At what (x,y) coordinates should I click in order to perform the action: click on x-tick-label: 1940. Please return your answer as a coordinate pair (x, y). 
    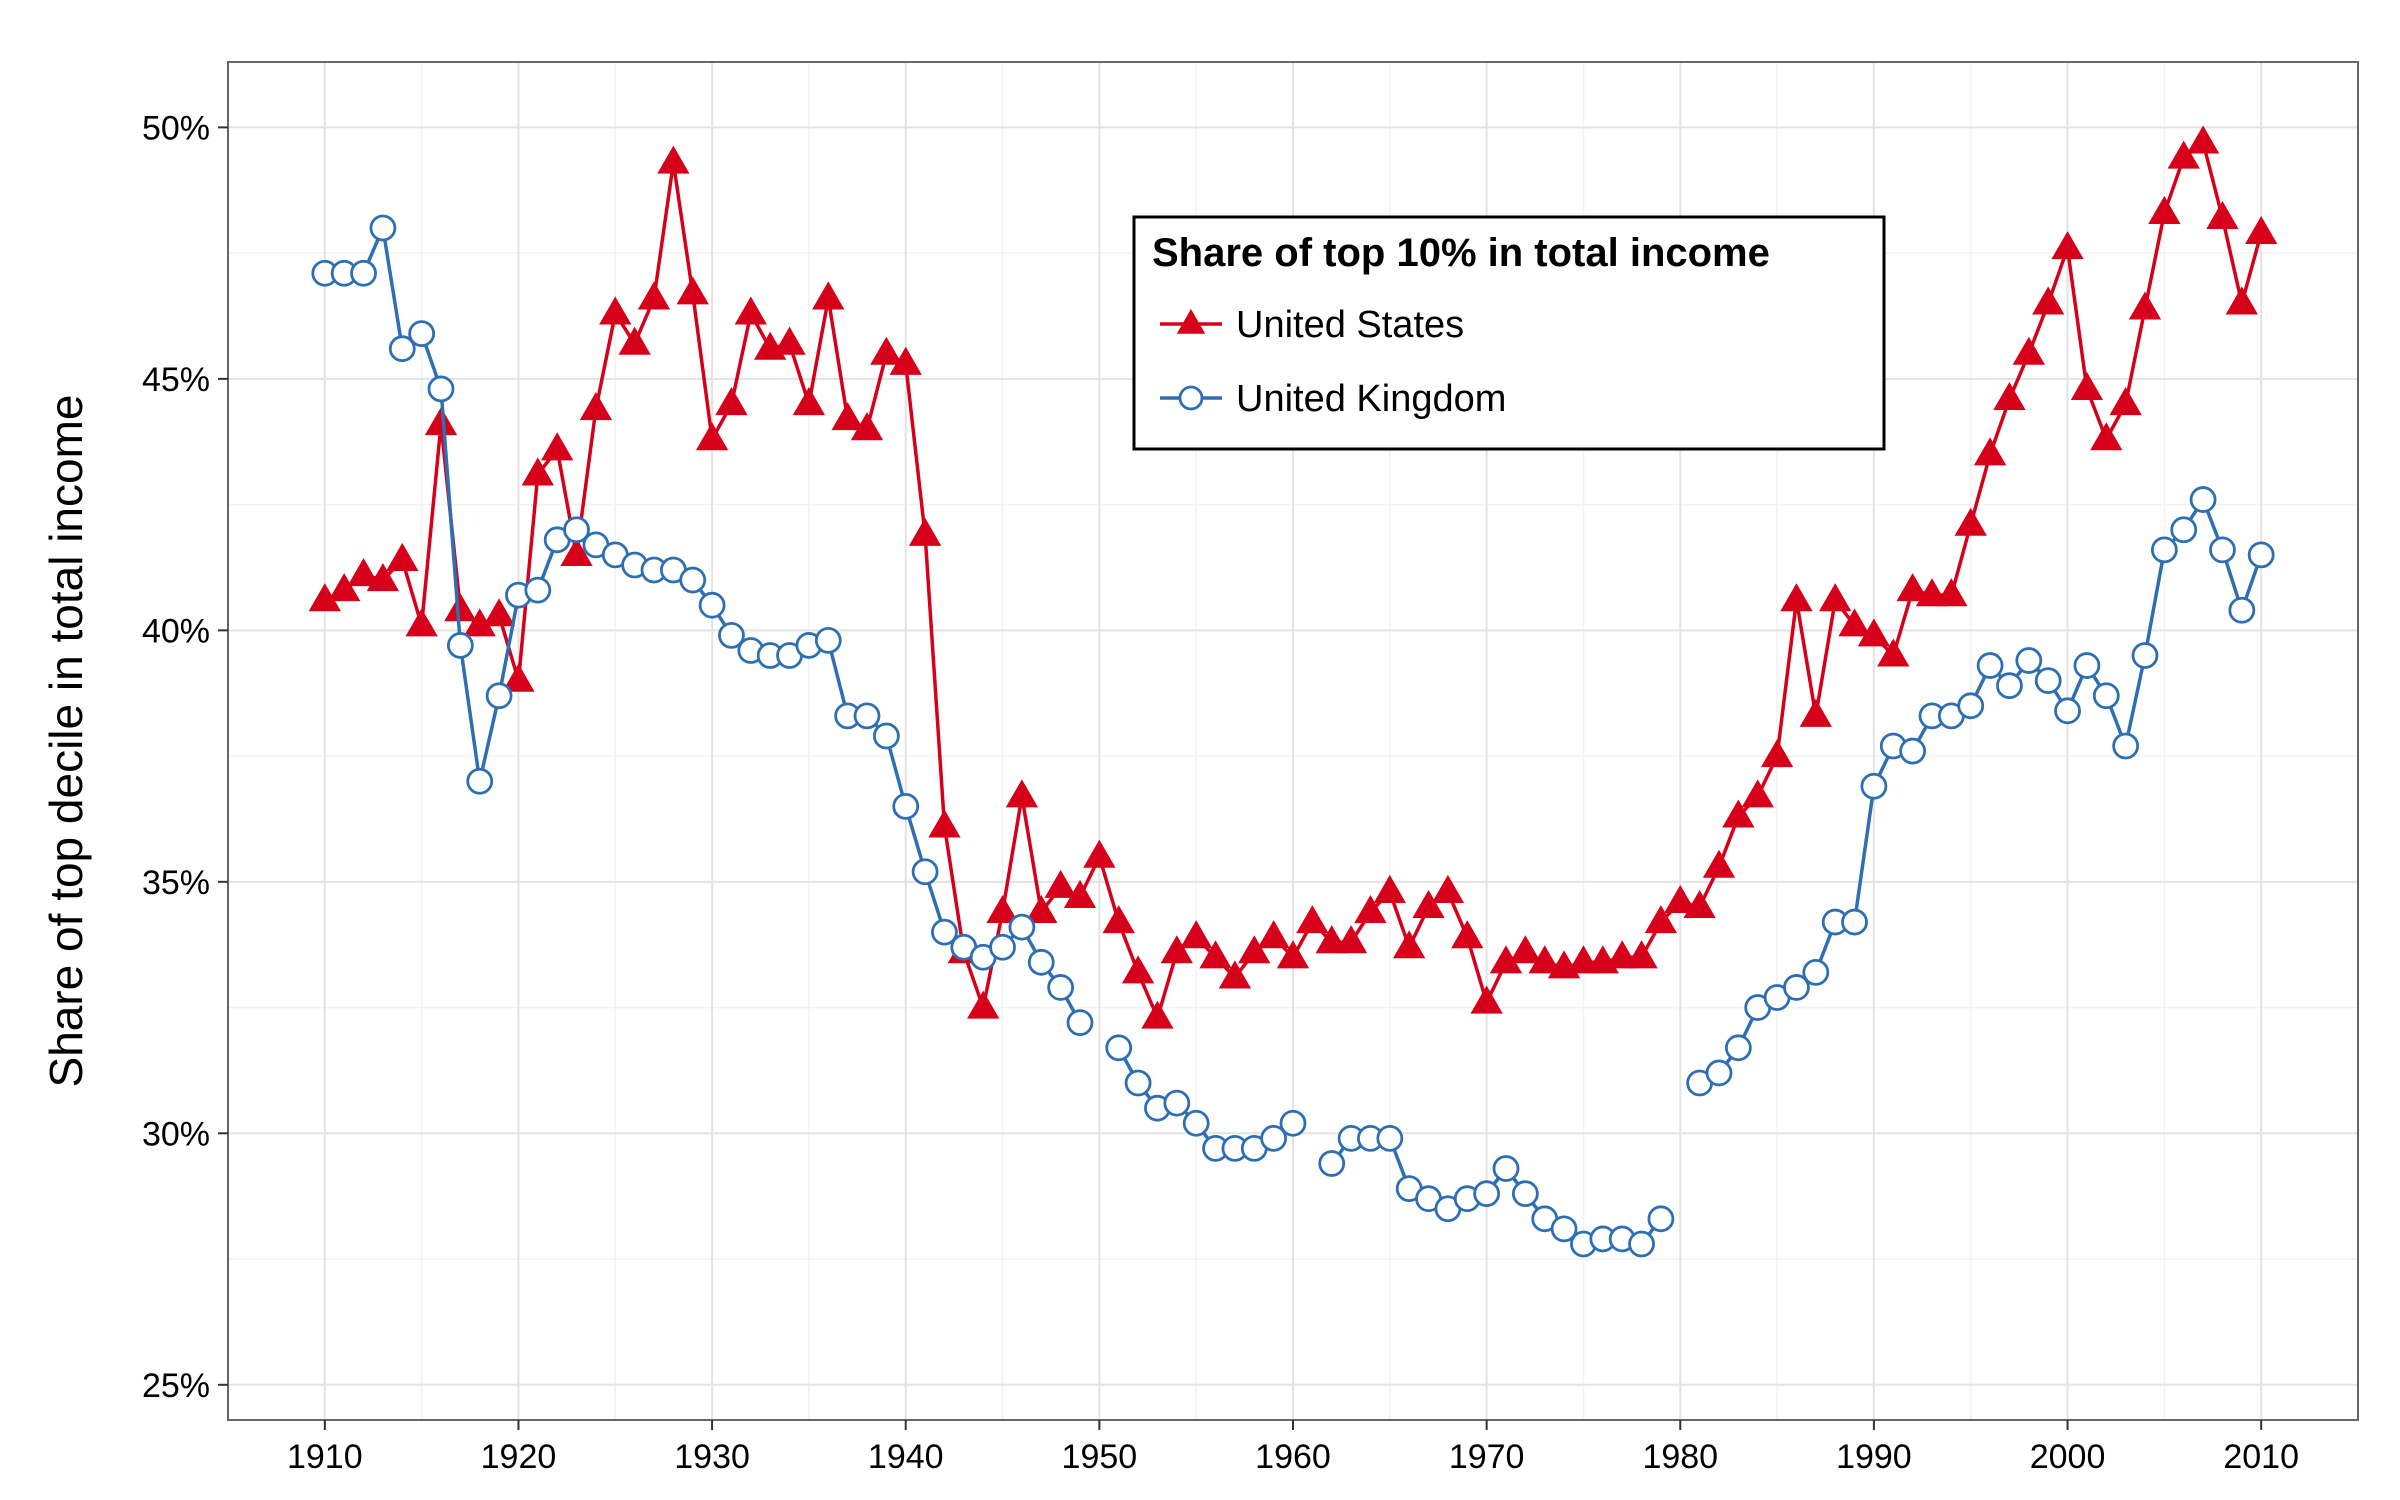
    Looking at the image, I should click on (906, 1457).